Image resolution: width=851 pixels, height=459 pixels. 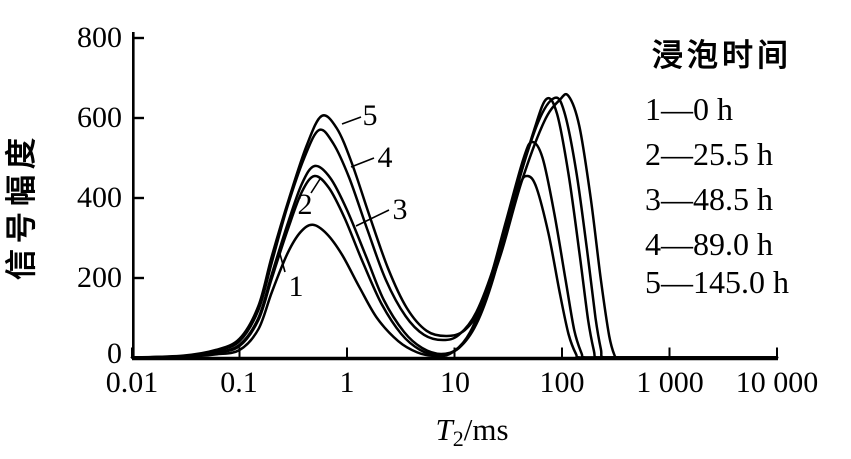 What do you see at coordinates (99, 117) in the screenshot?
I see `y-tick-600: 600` at bounding box center [99, 117].